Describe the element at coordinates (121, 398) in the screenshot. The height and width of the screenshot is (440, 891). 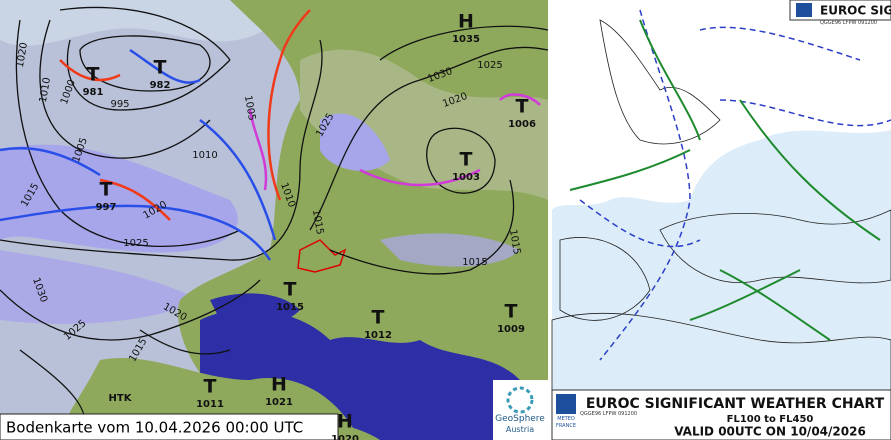
I see `station-label: HTK` at that location.